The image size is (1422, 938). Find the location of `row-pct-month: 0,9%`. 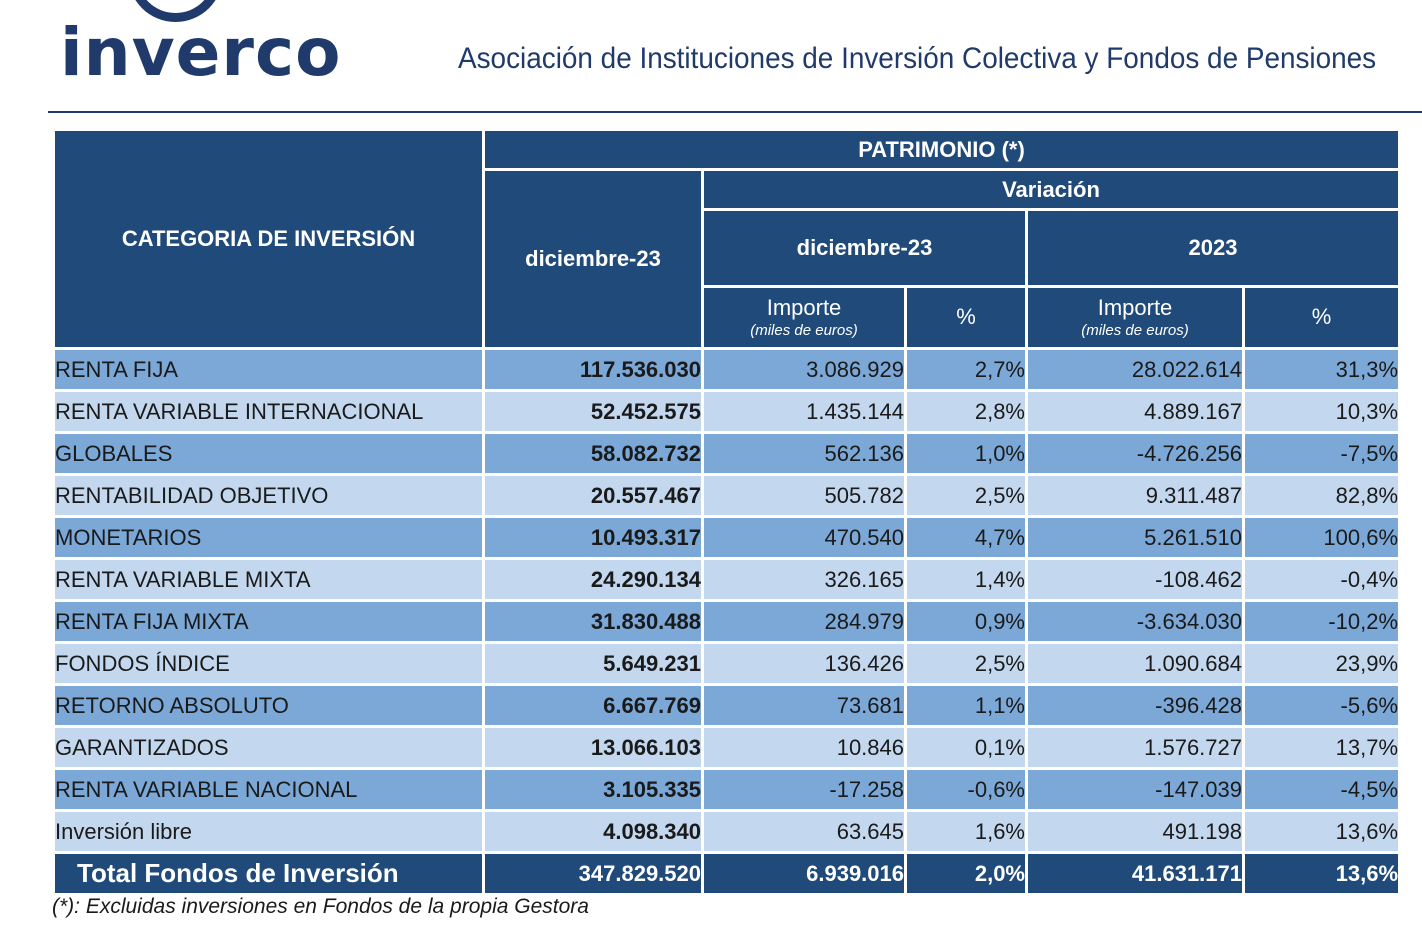

row-pct-month: 0,9% is located at coordinates (966, 621).